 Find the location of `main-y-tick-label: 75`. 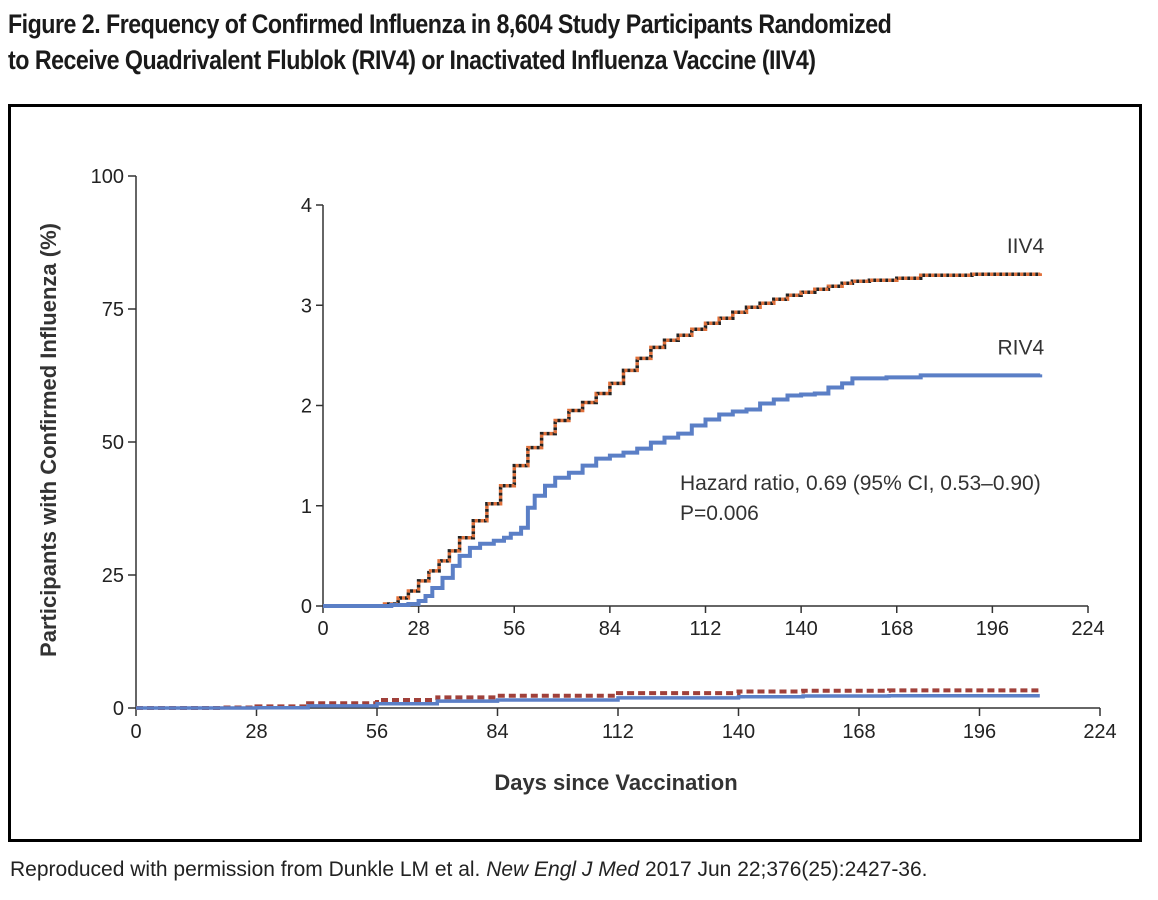

main-y-tick-label: 75 is located at coordinates (113, 310).